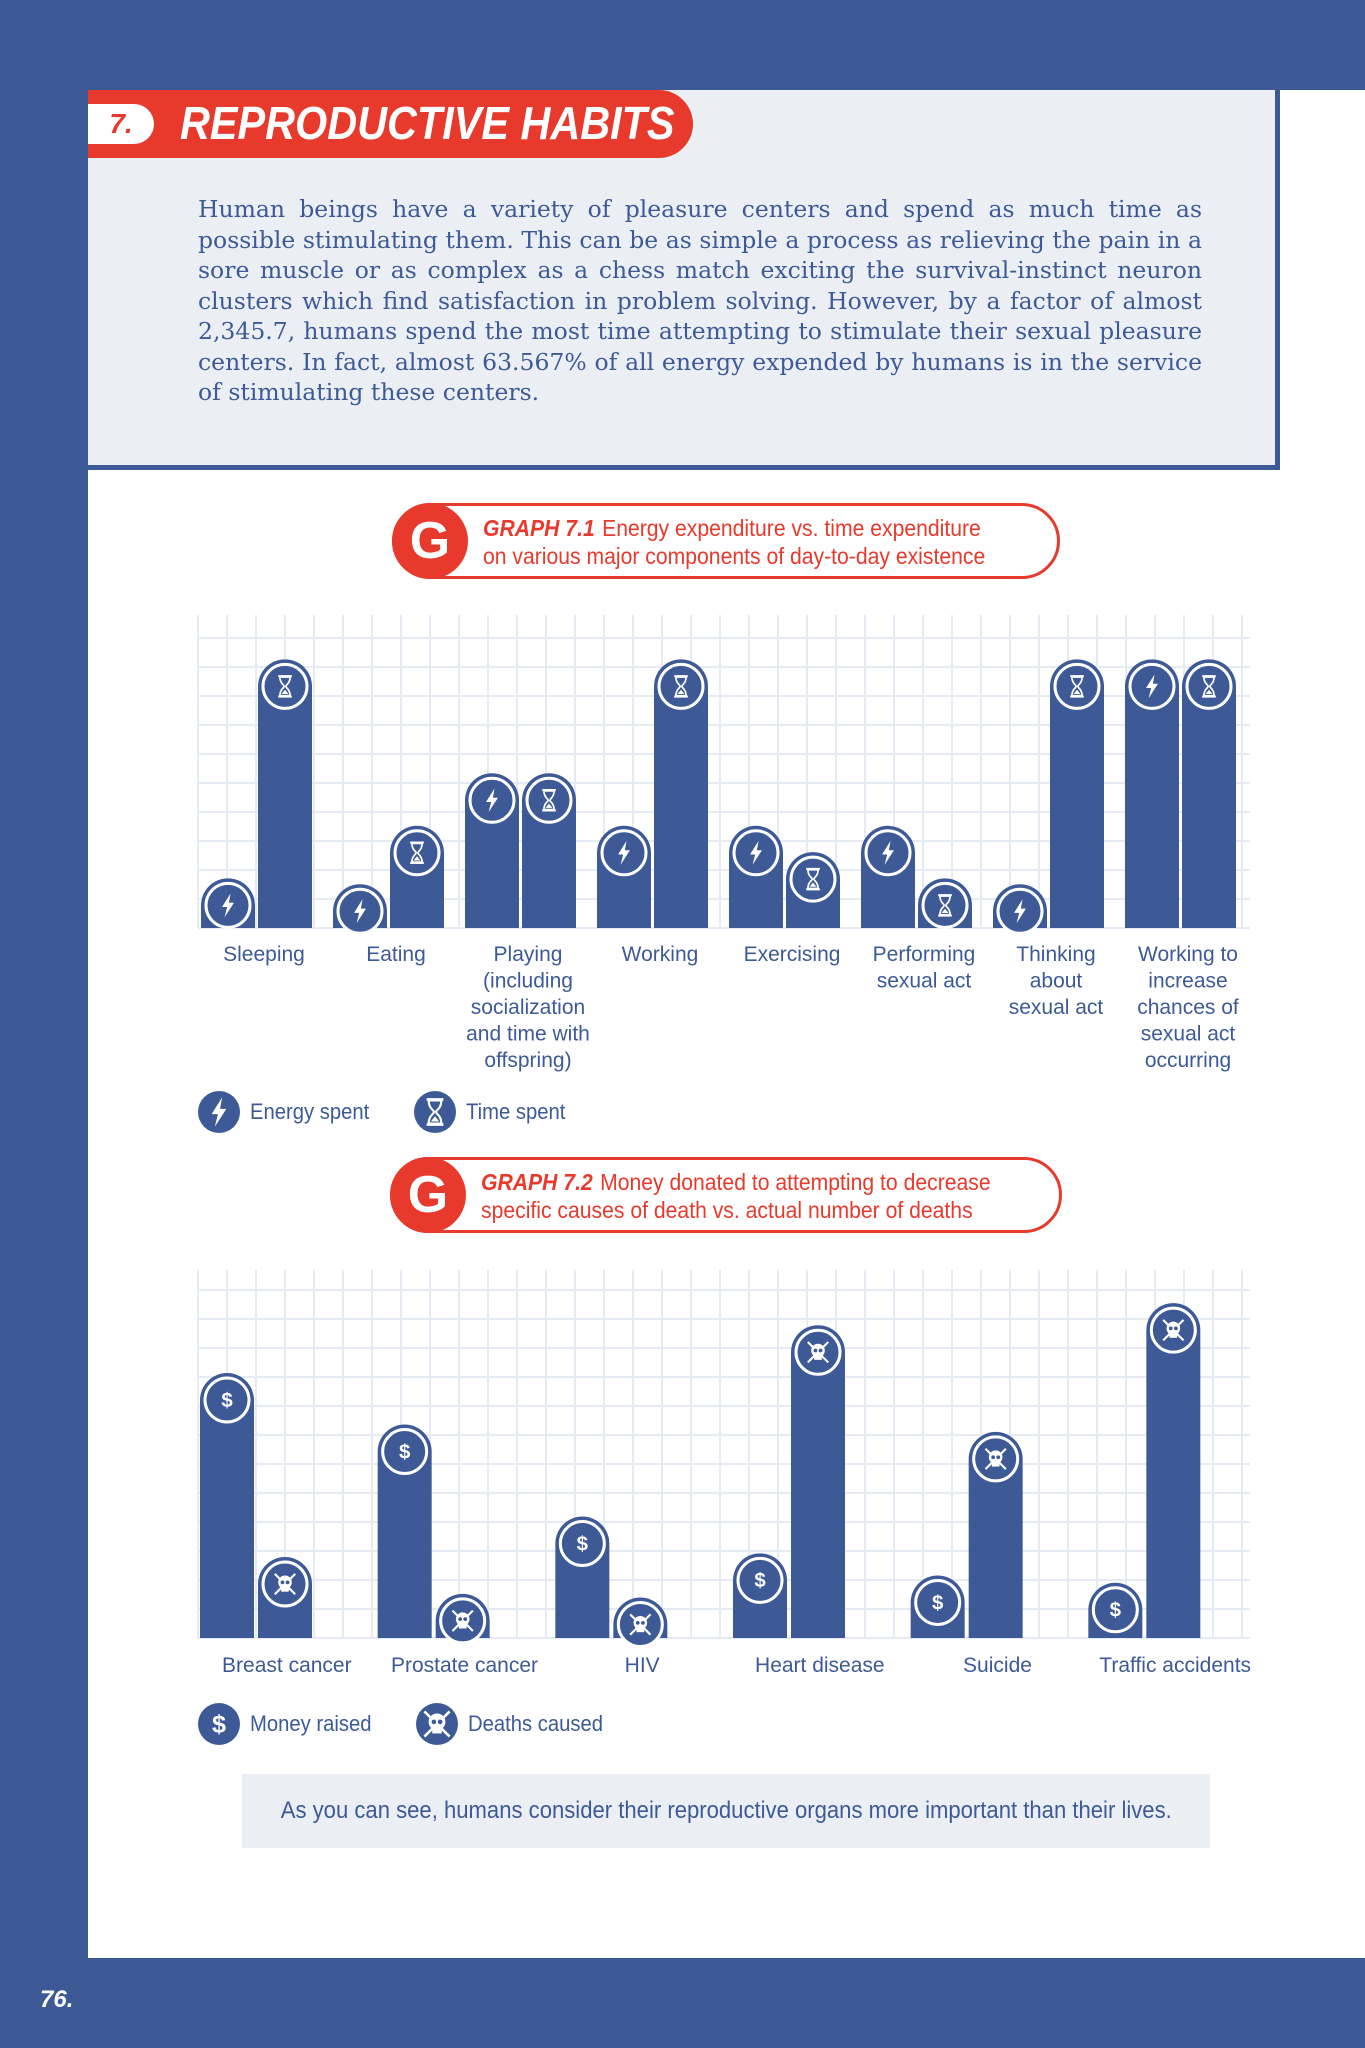  Describe the element at coordinates (264, 954) in the screenshot. I see `category-label: Sleeping` at that location.